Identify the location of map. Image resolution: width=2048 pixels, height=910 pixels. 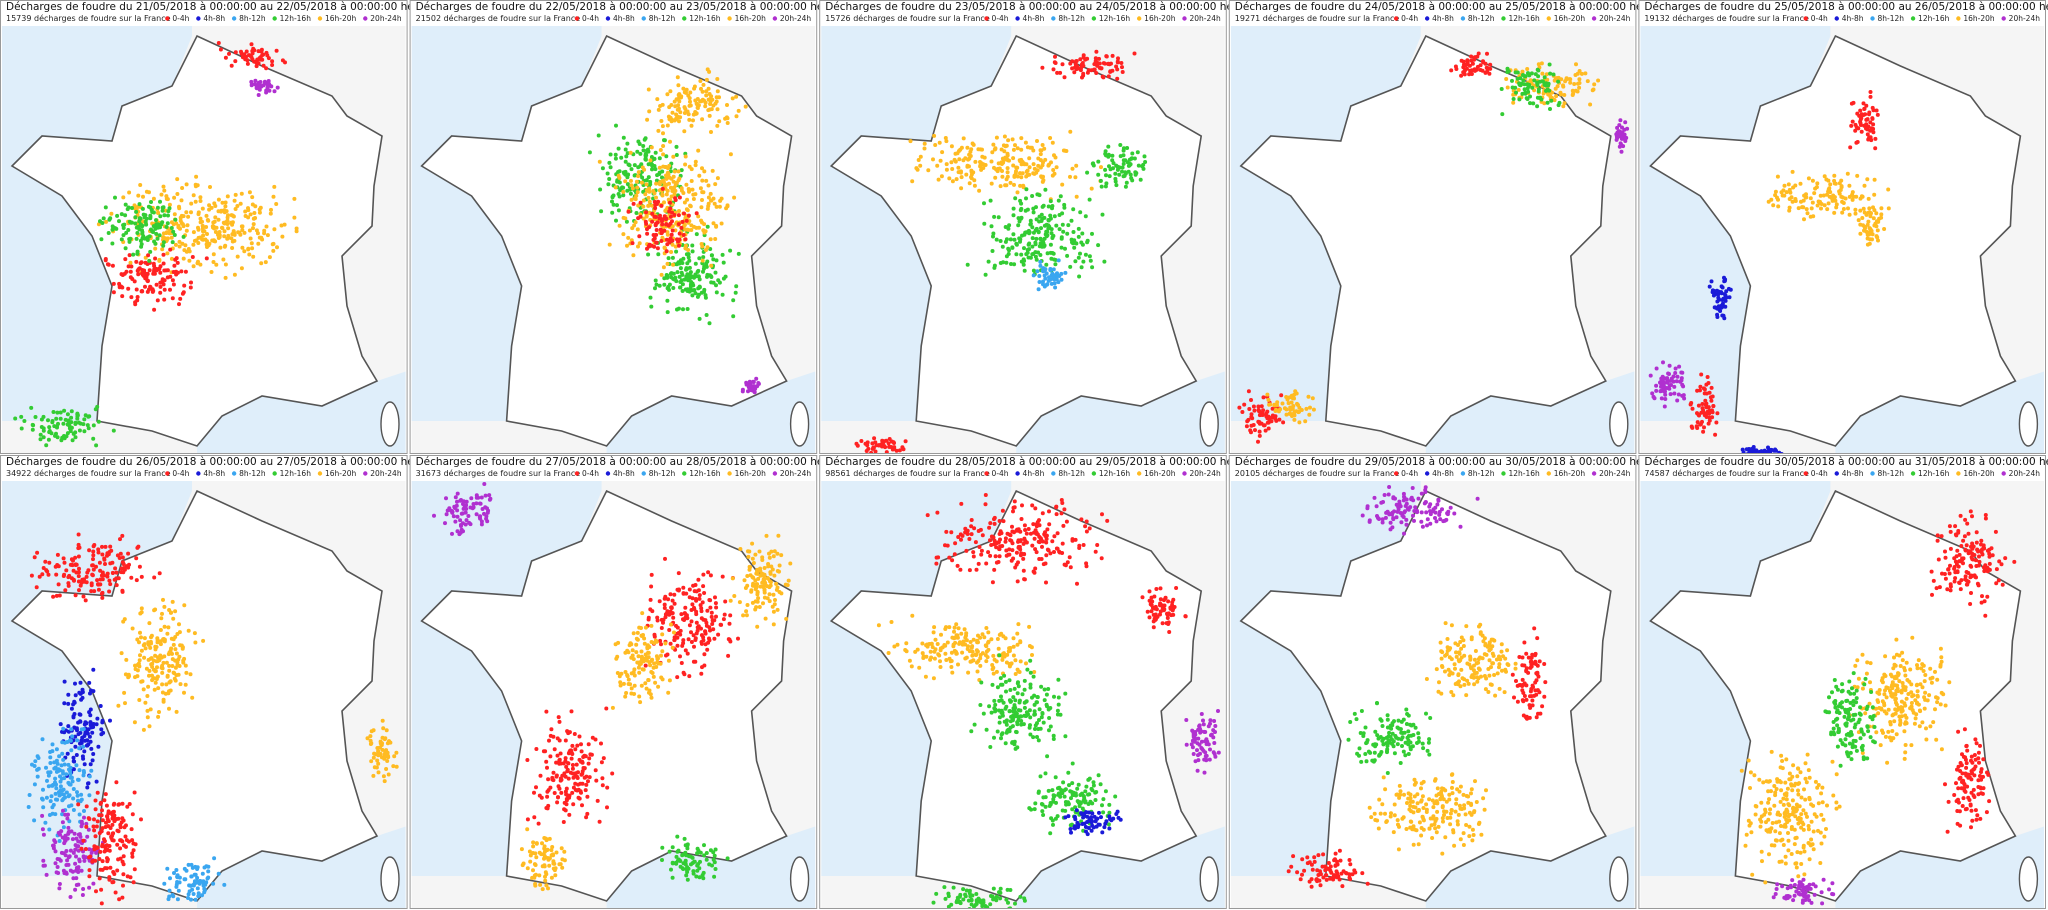
(204, 239).